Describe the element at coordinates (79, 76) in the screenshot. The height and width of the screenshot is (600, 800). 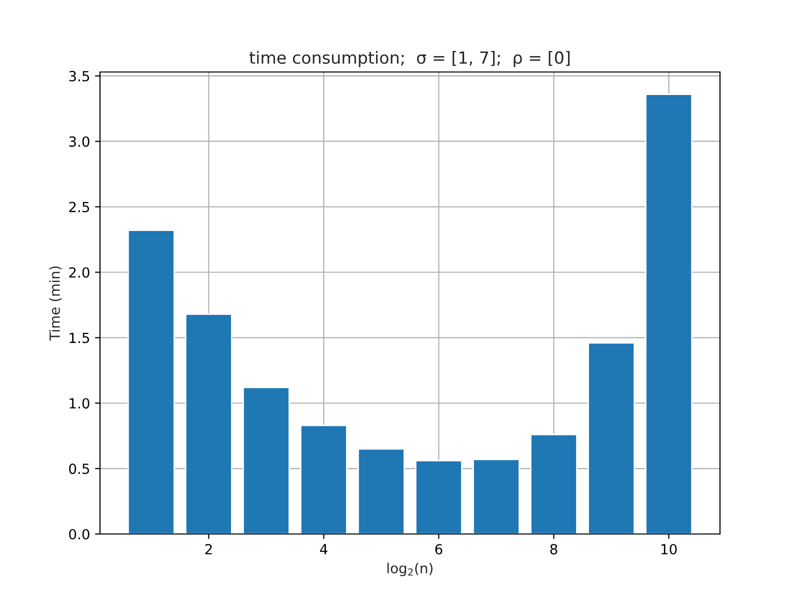
I see `y-tick-label: 3.5` at that location.